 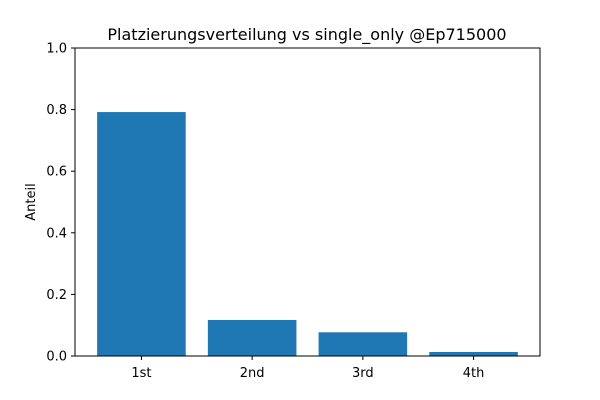 What do you see at coordinates (31, 201) in the screenshot?
I see `y-axis-label: Anteil` at bounding box center [31, 201].